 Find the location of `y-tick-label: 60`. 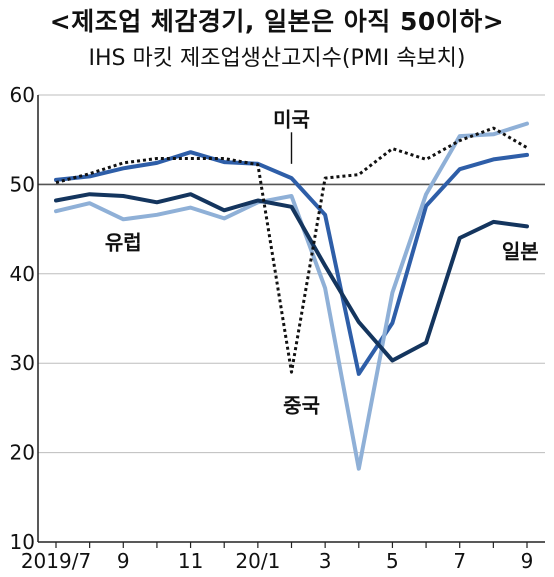

y-tick-label: 60 is located at coordinates (22, 95).